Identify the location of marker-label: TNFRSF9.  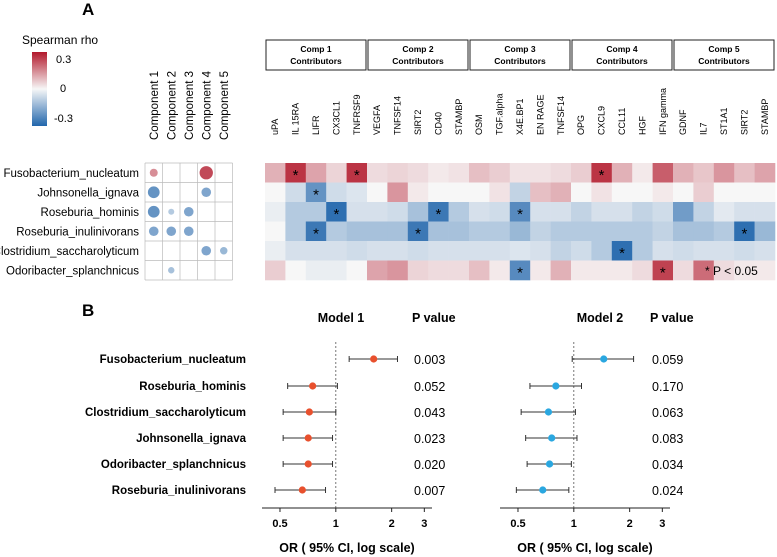
(357, 115).